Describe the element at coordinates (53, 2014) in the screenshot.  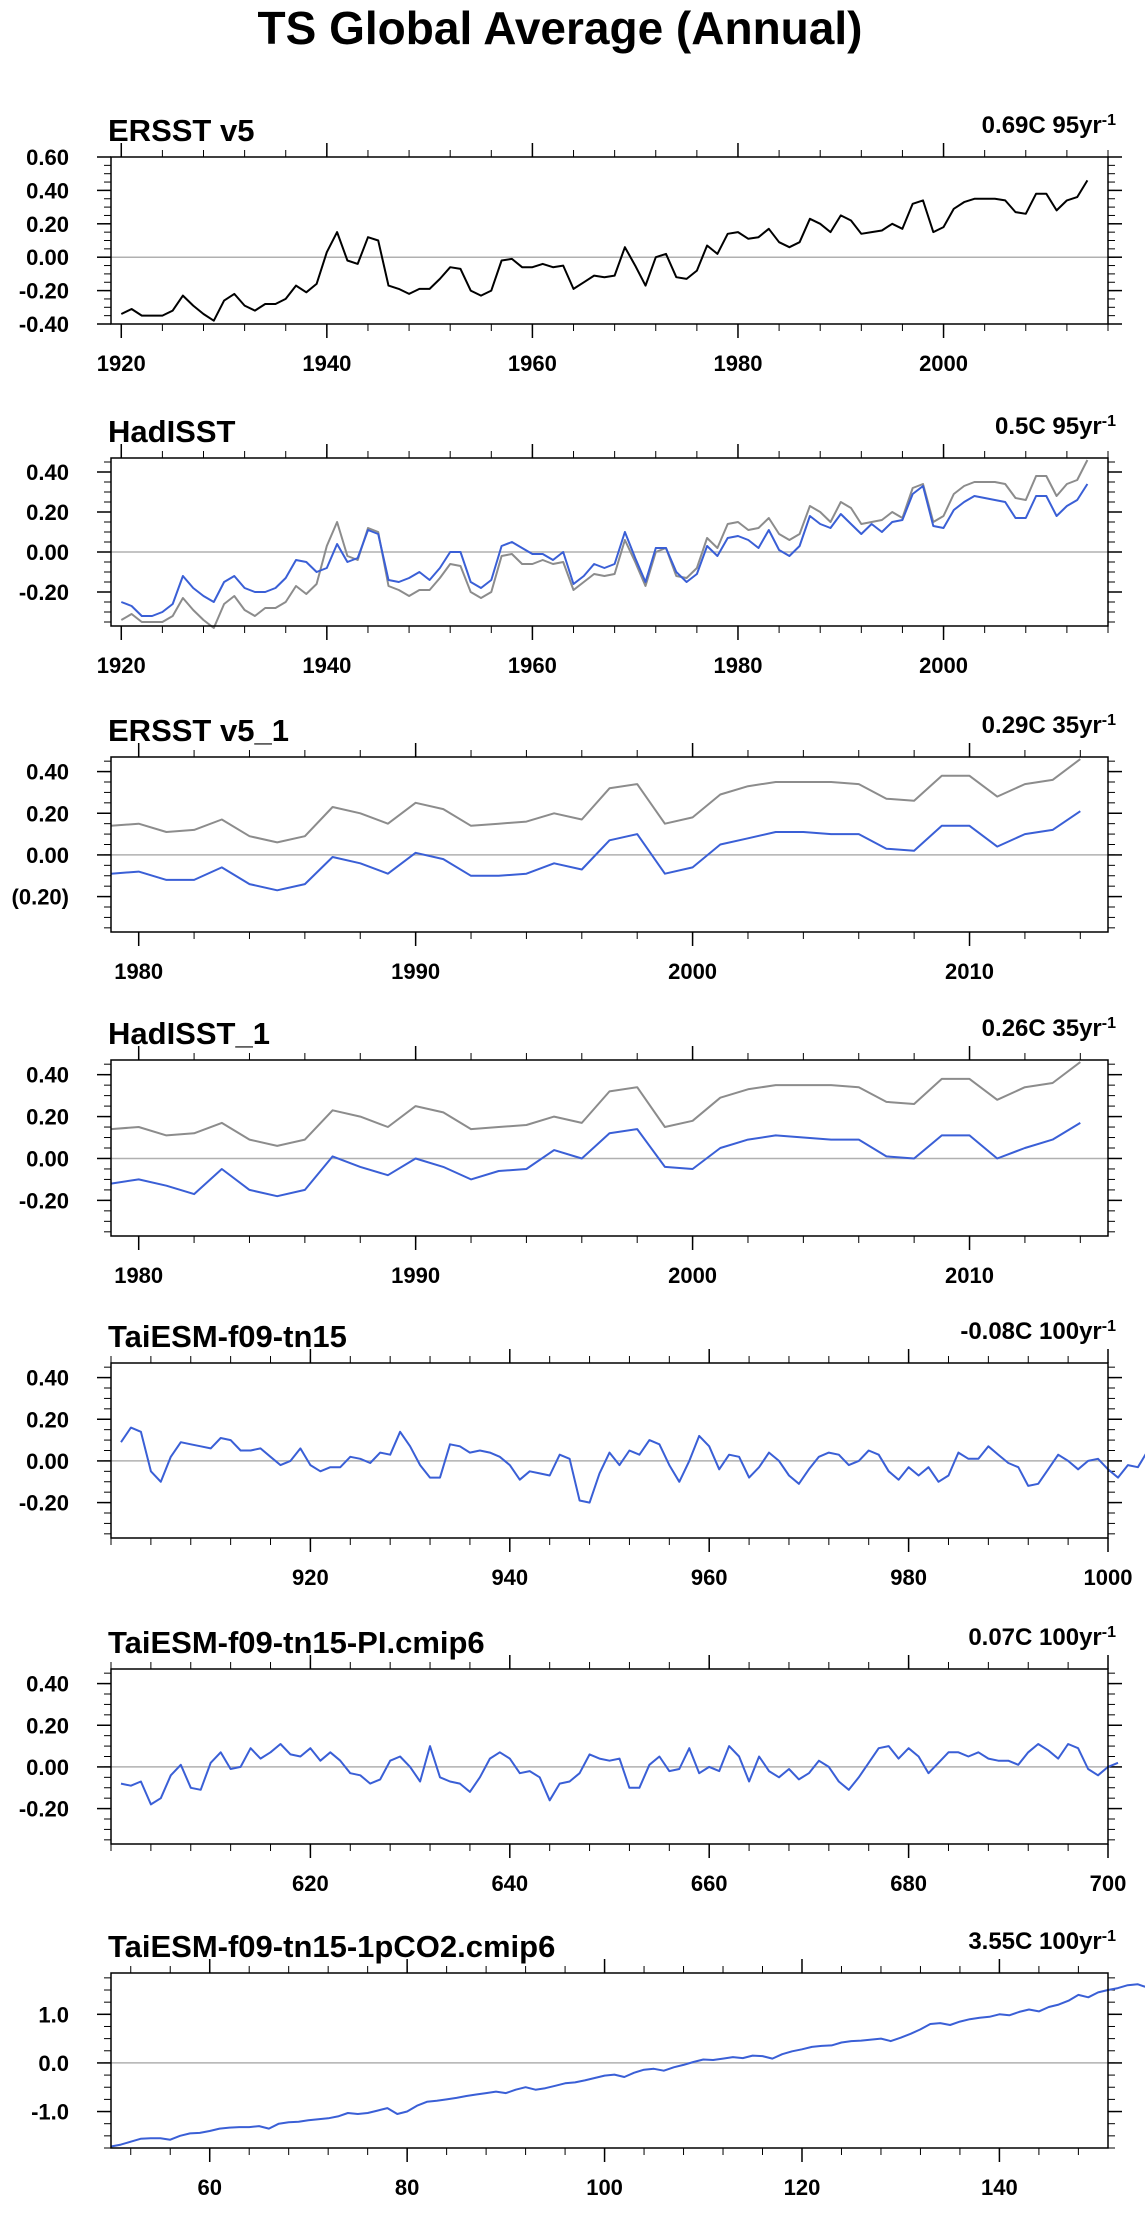
I see `y-tick-label: 1.0` at that location.